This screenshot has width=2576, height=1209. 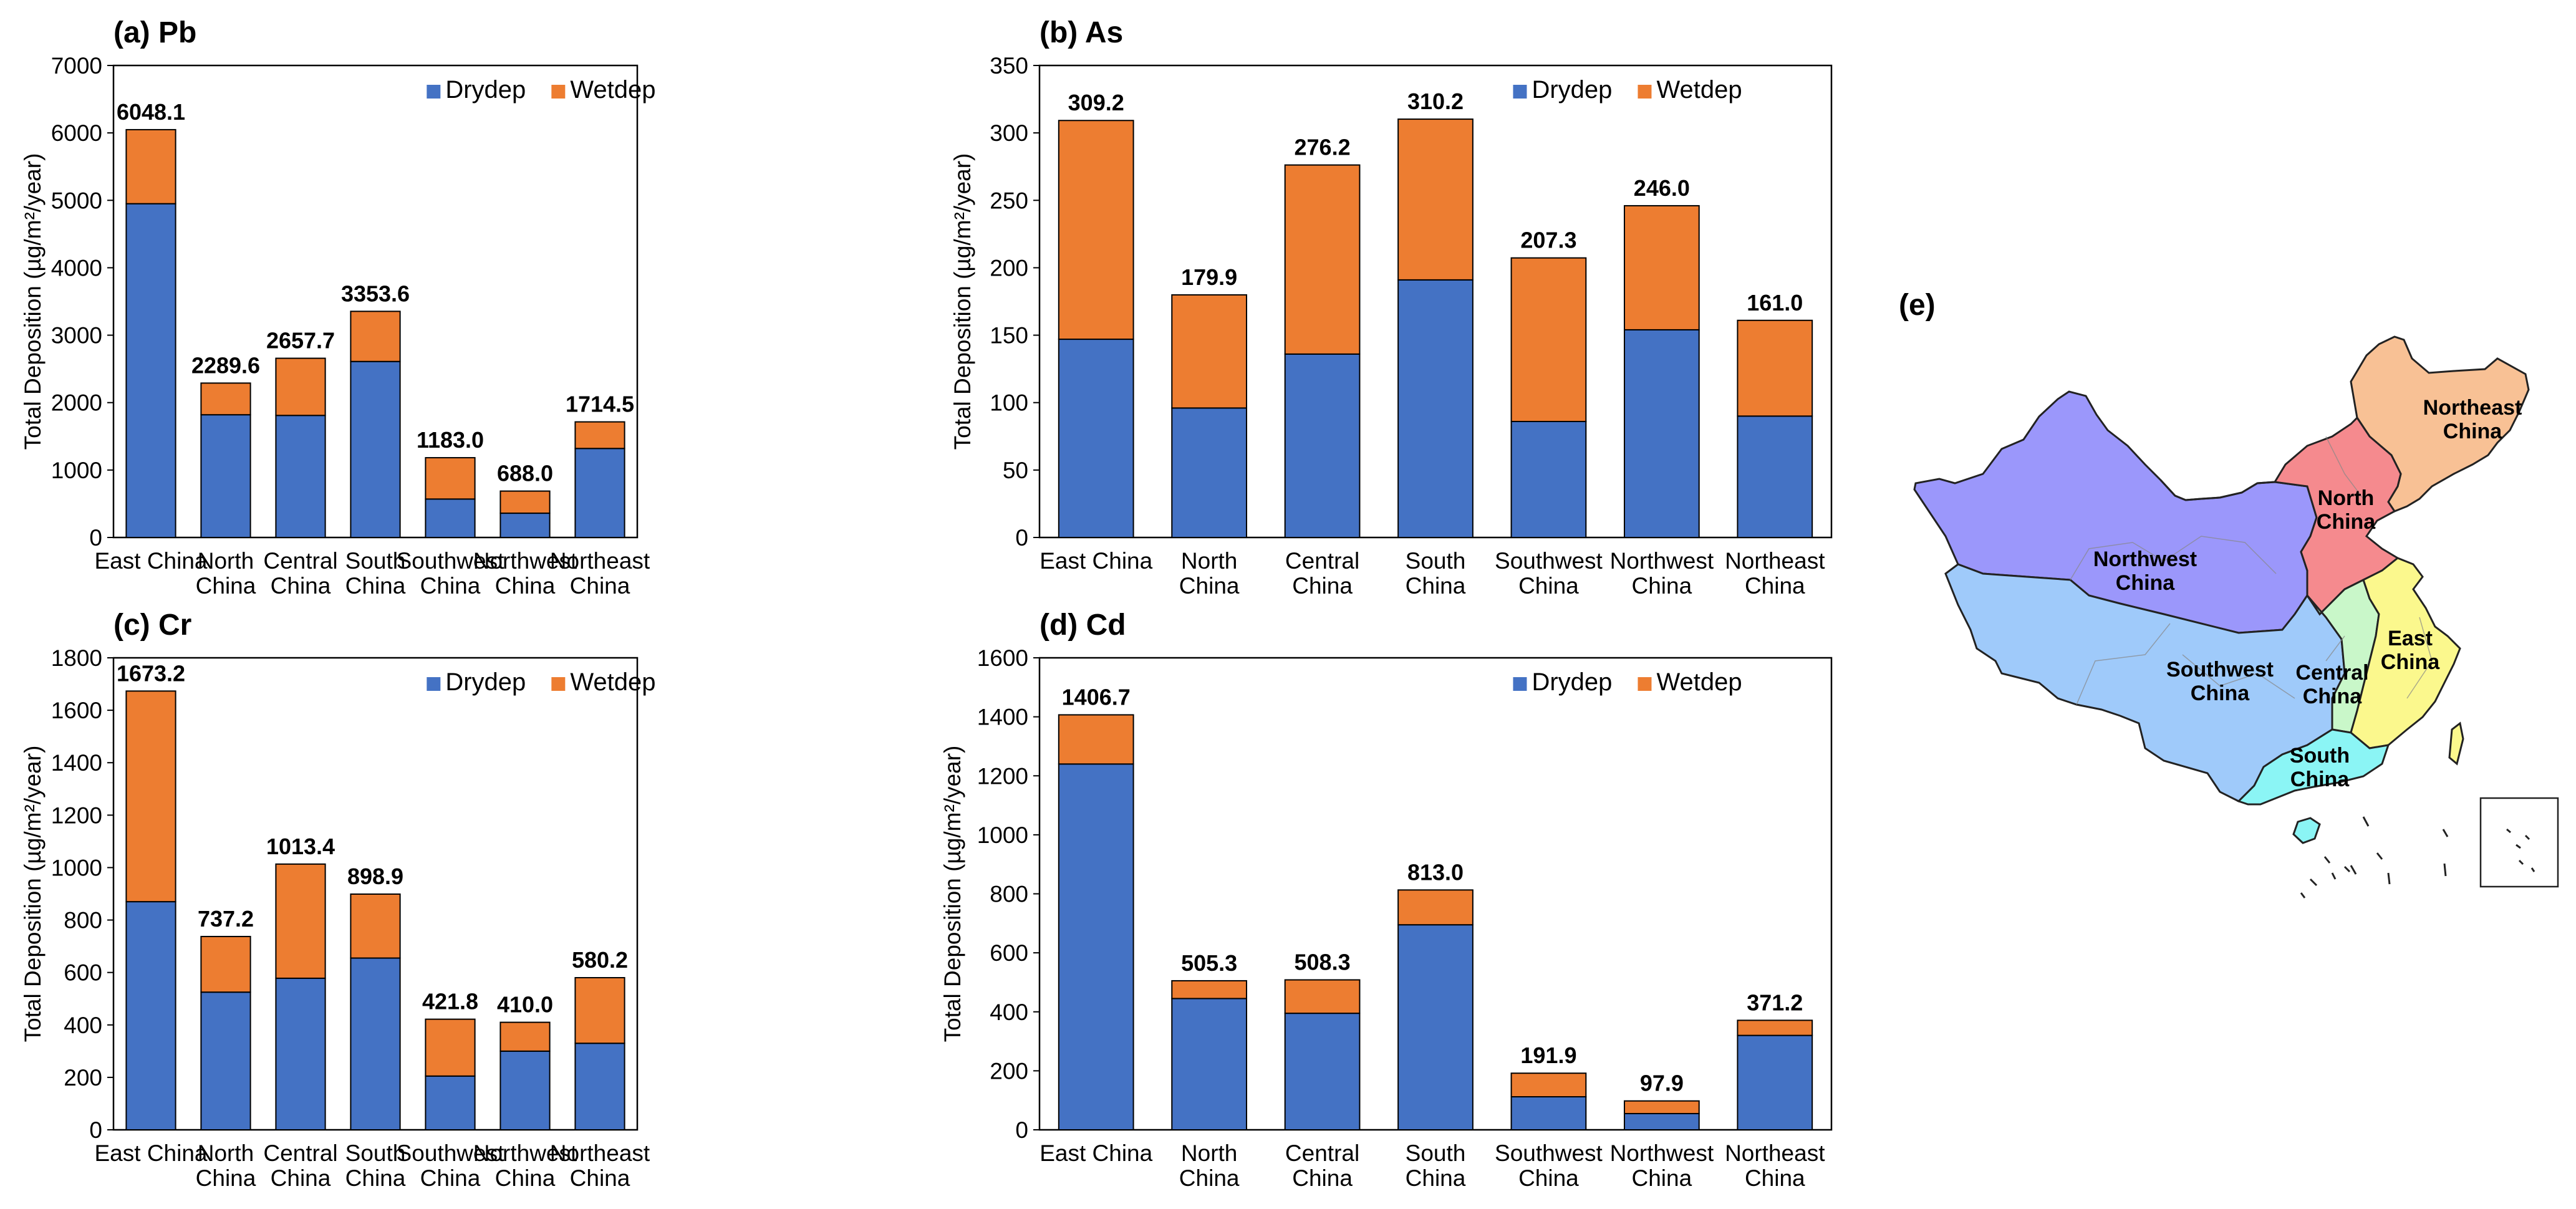 I want to click on y-tick-label: 1200, so click(x=76, y=815).